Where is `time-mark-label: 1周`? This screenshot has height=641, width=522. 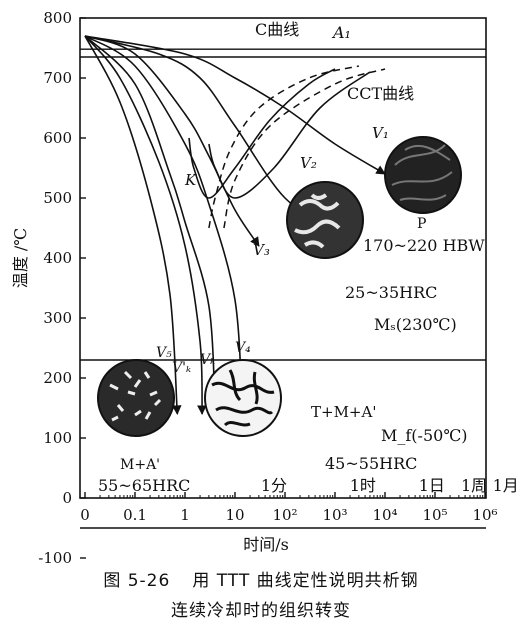
time-mark-label: 1周 is located at coordinates (474, 485).